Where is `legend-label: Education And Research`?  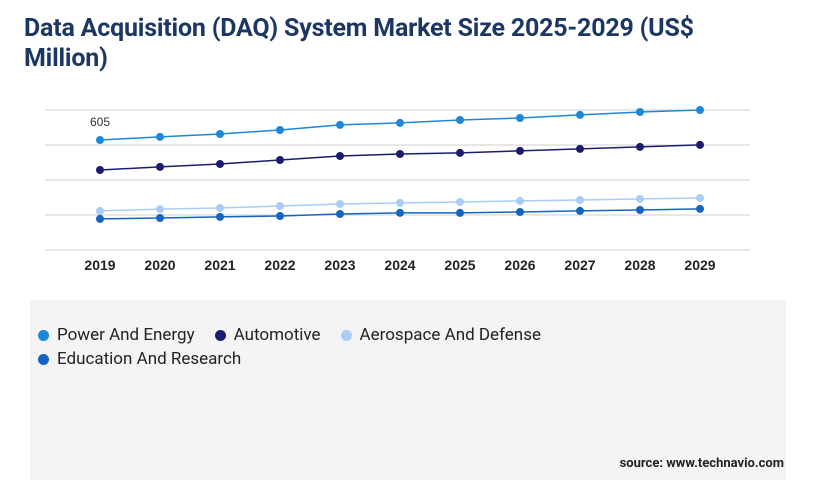 legend-label: Education And Research is located at coordinates (149, 359).